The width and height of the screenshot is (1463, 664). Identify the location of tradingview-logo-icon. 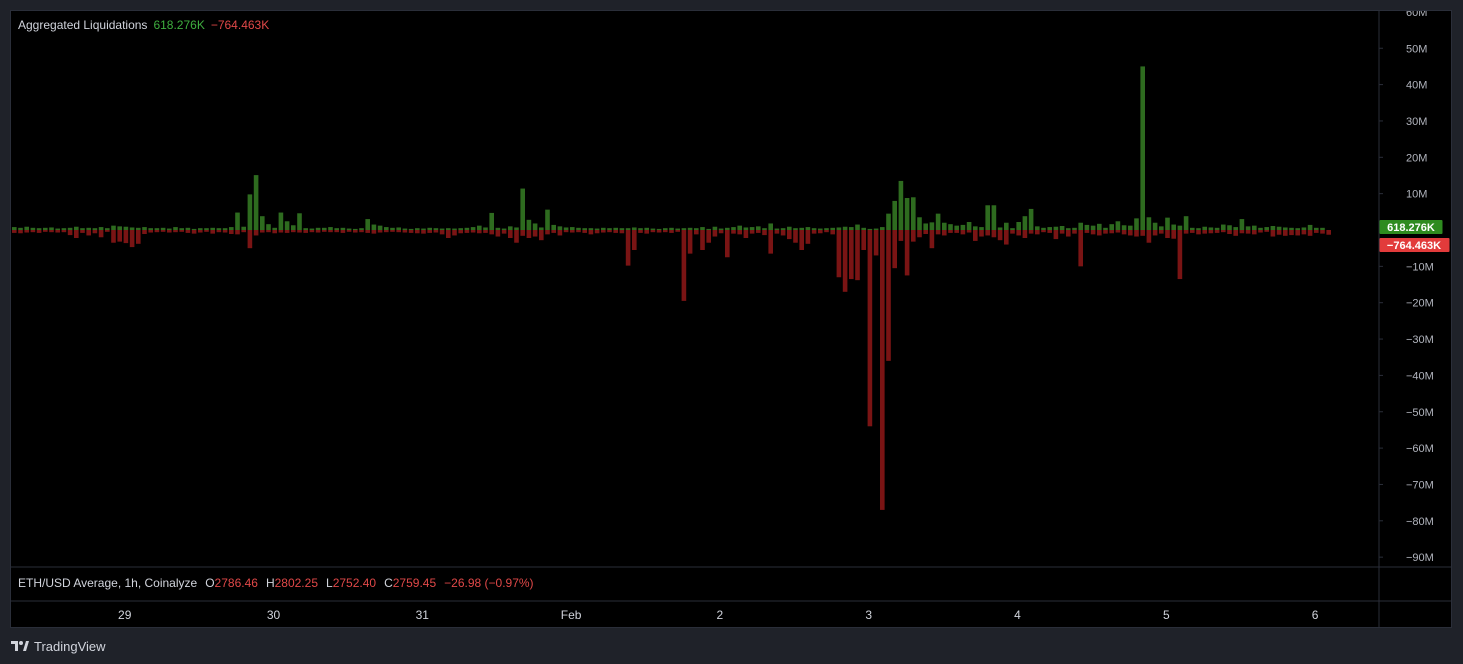
(20, 646).